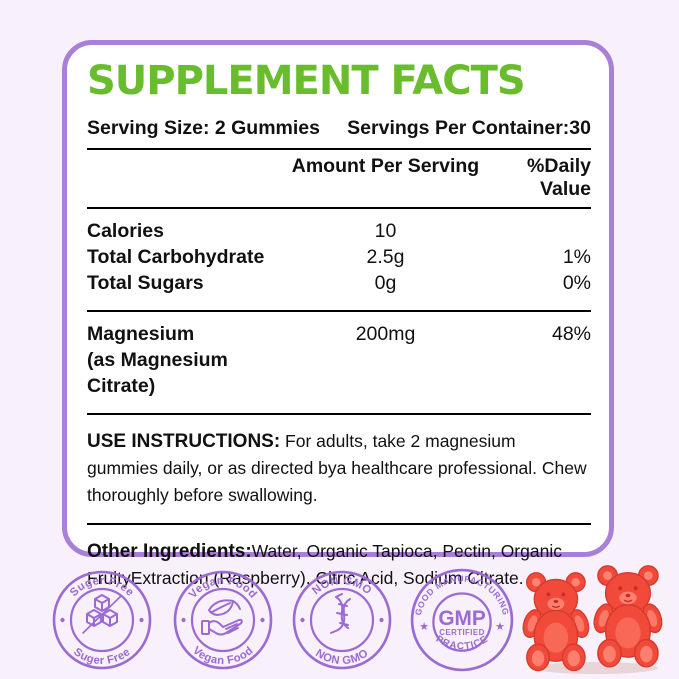 The width and height of the screenshot is (679, 679). I want to click on servings-per-container-text: Servings Per Container:30, so click(469, 128).